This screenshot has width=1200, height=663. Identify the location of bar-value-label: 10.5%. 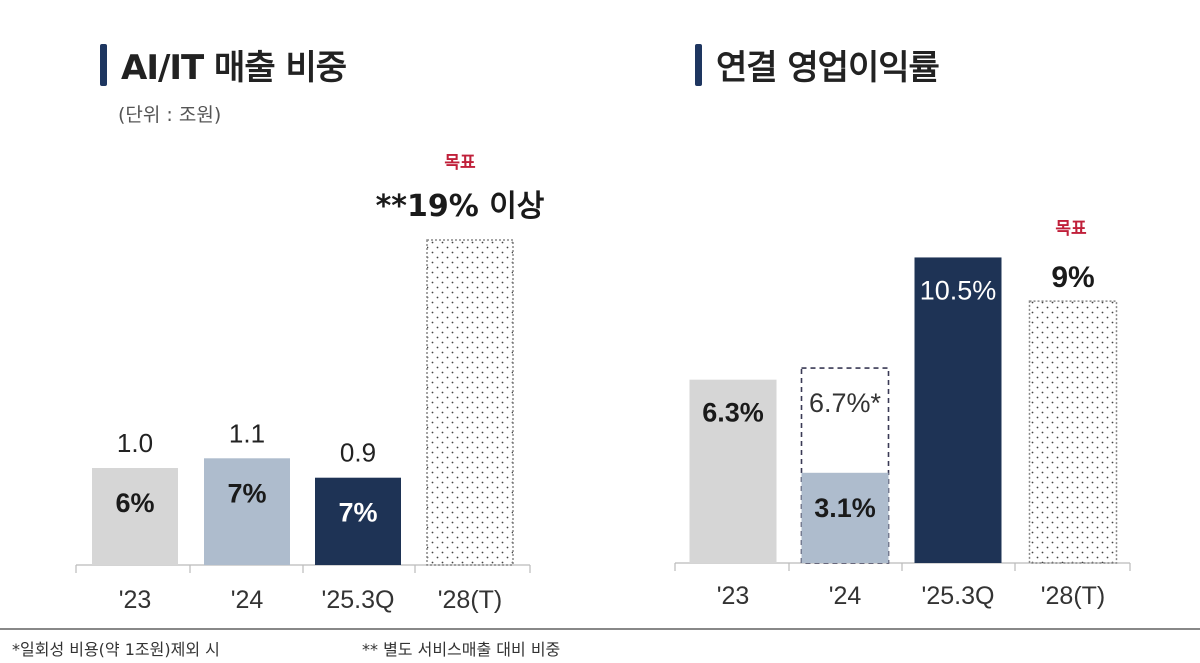
(958, 290).